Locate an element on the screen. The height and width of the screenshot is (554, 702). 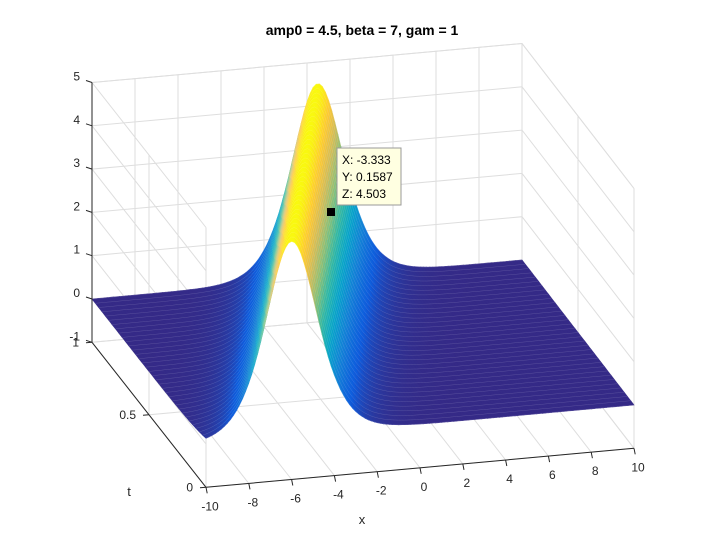
x-tick-label: 4 is located at coordinates (509, 479).